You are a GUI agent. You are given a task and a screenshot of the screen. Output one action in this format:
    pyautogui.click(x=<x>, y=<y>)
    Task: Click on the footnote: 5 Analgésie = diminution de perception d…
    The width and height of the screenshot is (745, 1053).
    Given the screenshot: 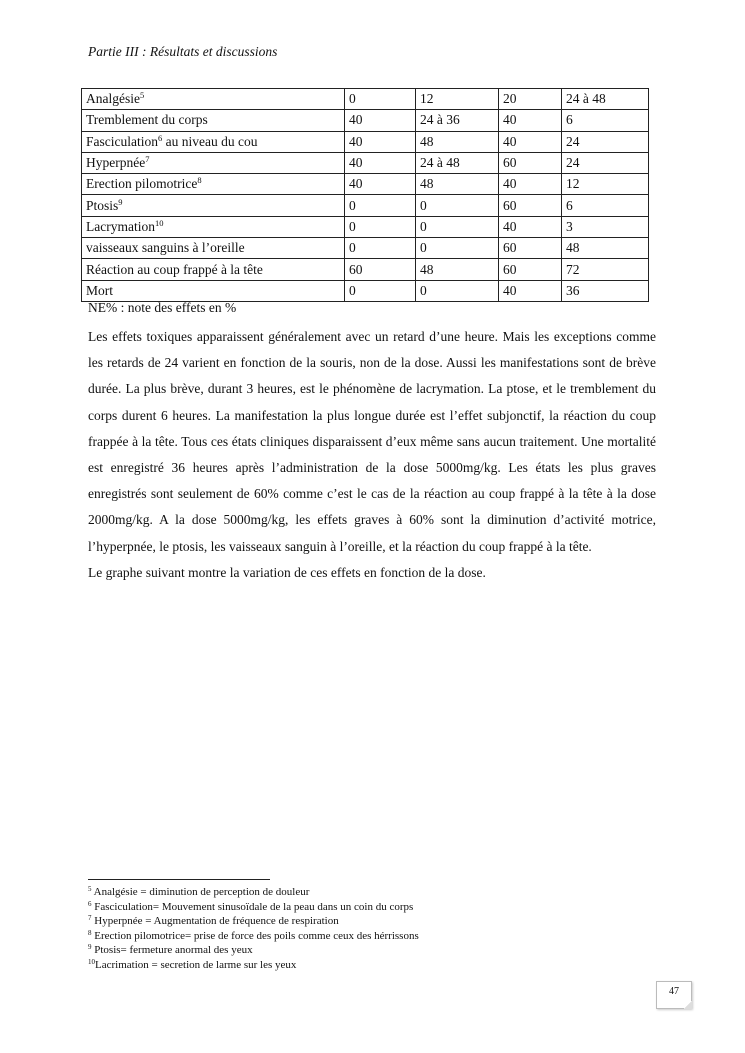 What is the action you would take?
    pyautogui.click(x=199, y=892)
    